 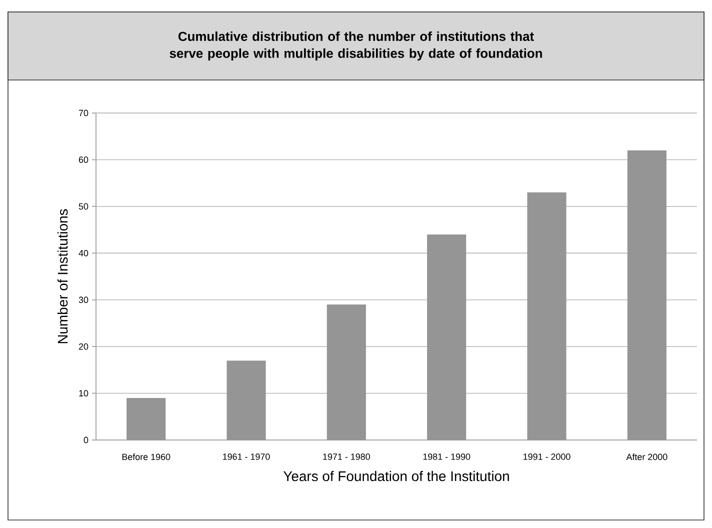 I want to click on y-tick-label: 70, so click(x=83, y=113).